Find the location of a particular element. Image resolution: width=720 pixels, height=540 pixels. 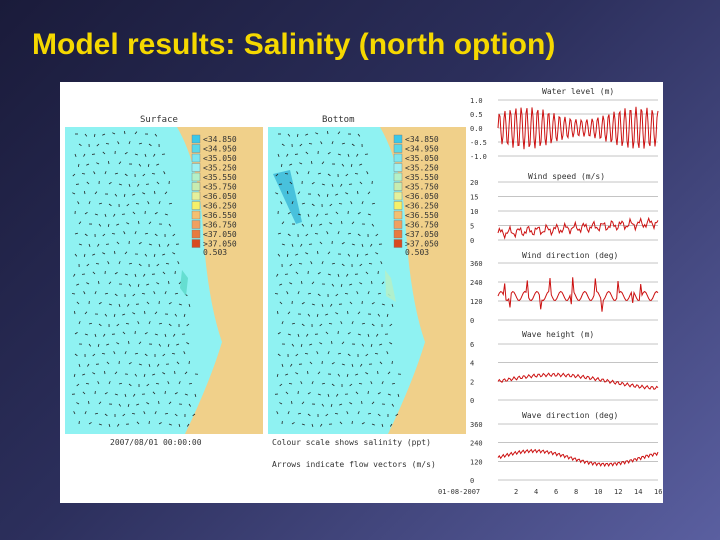

wave-height-tick-label: 2 is located at coordinates (472, 382).